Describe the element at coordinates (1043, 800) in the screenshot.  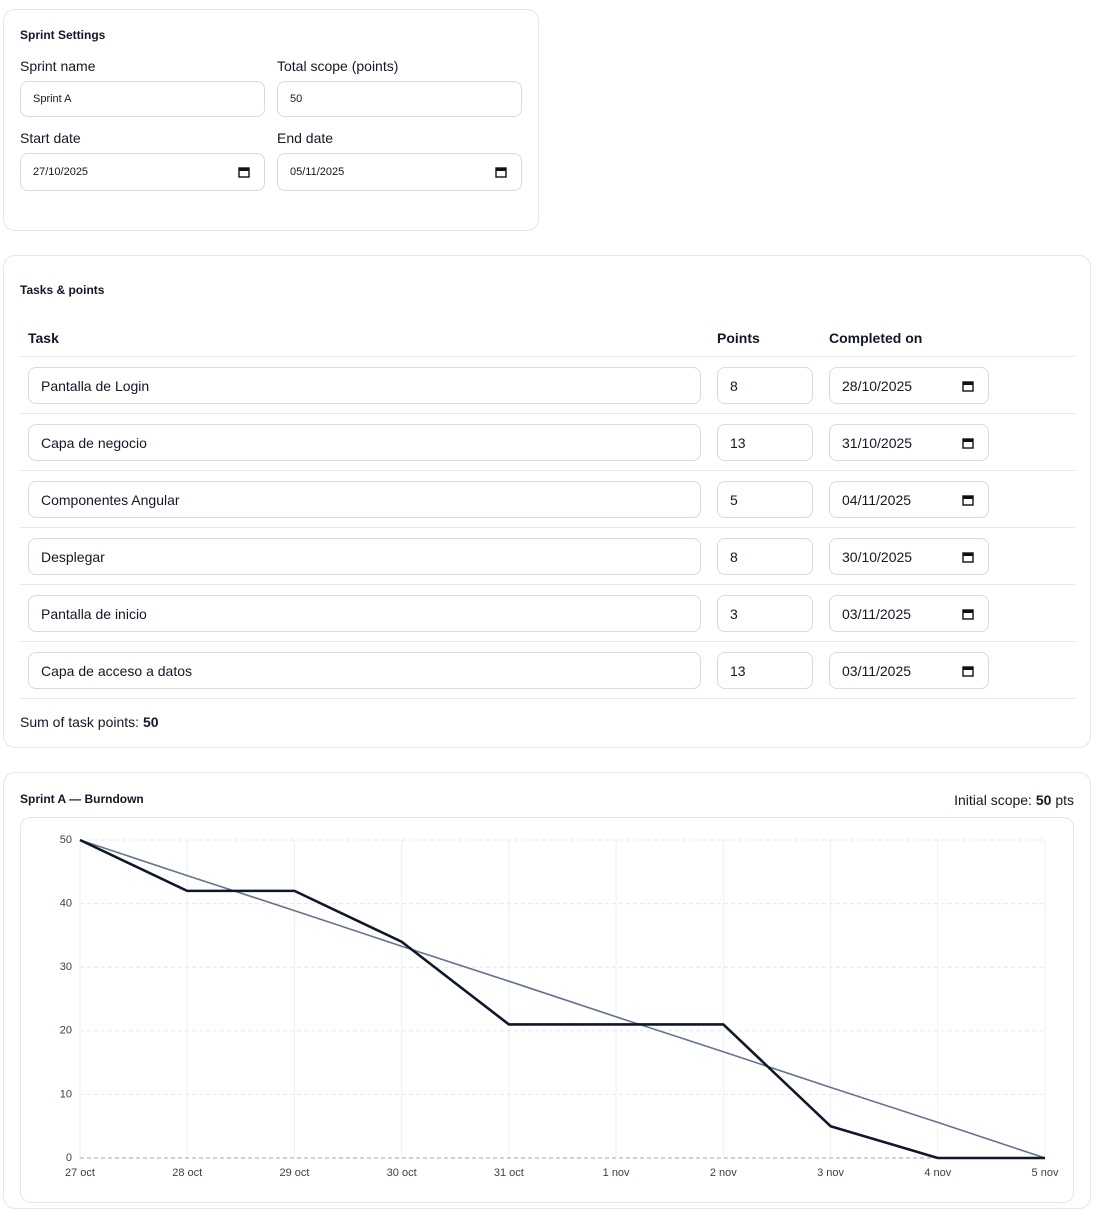
I see `scope-value: 50` at that location.